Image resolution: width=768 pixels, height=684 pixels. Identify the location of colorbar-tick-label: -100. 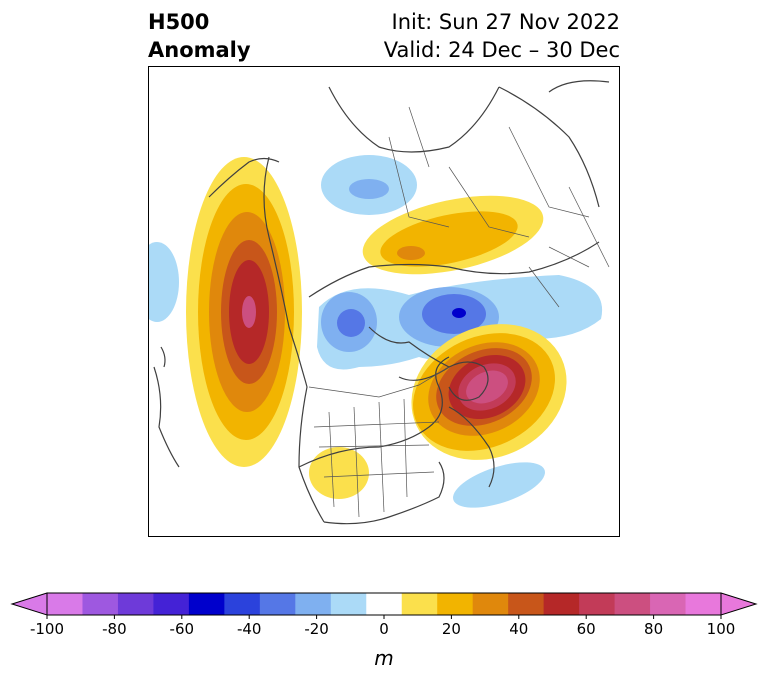
(47, 629).